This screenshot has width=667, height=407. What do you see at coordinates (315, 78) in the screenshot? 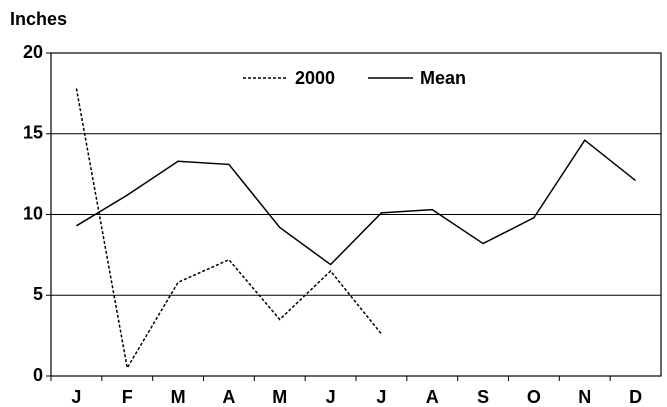
I see `legend-label: 2000` at bounding box center [315, 78].